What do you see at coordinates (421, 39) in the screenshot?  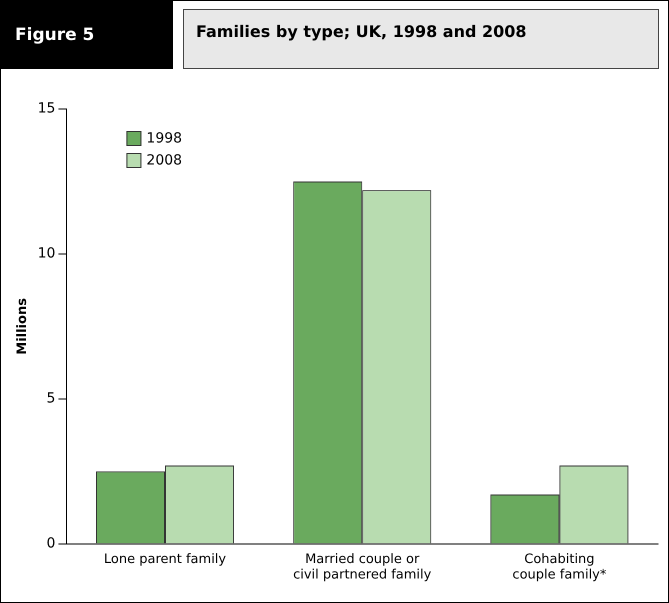 I see `chart-title: Families by type; UK, 1998 and 2008` at bounding box center [421, 39].